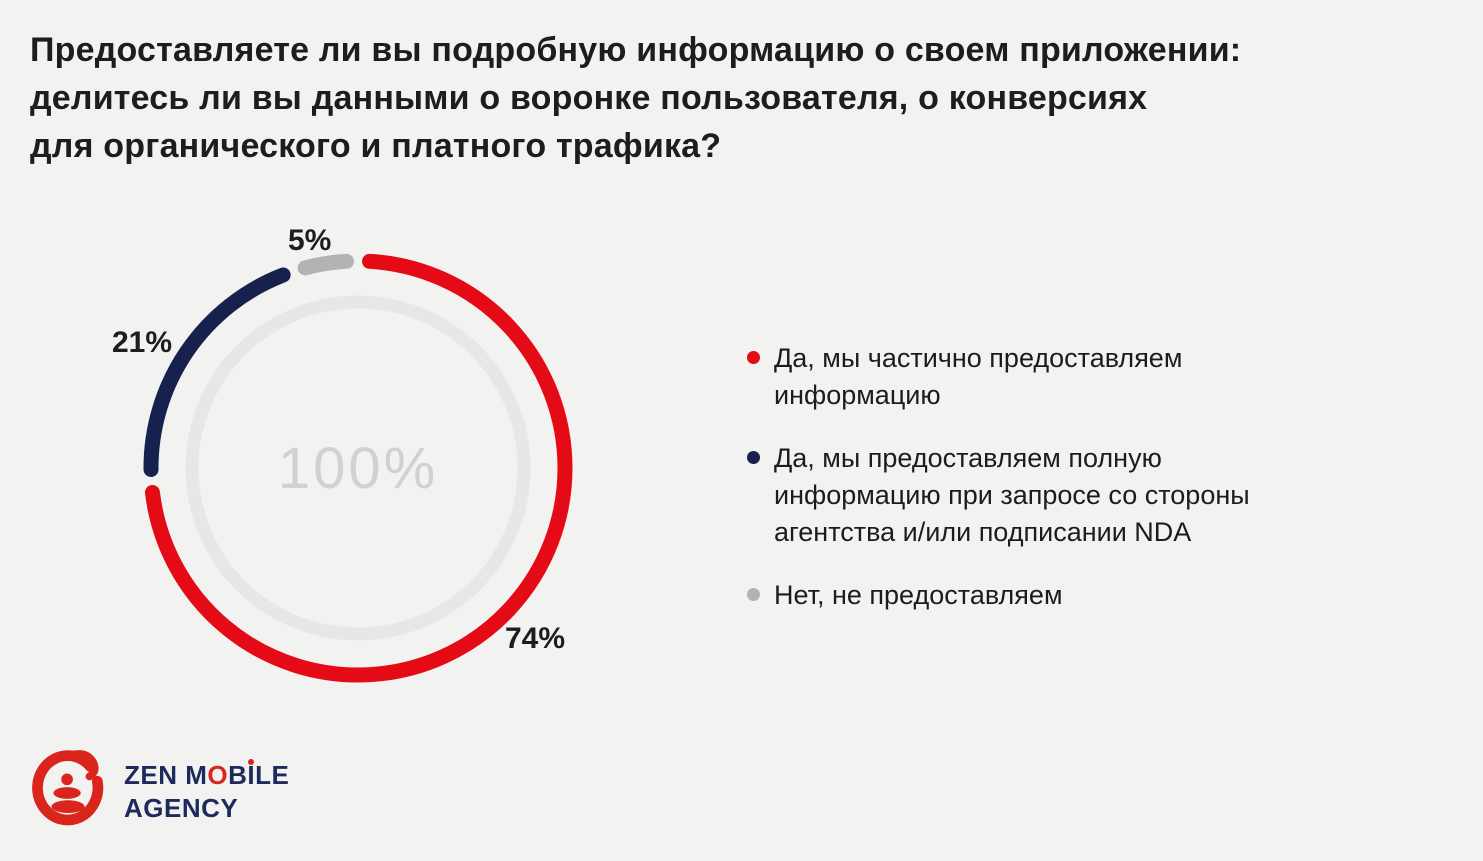 Image resolution: width=1483 pixels, height=861 pixels. Describe the element at coordinates (535, 638) in the screenshot. I see `callout-label-red-74: 74%` at that location.